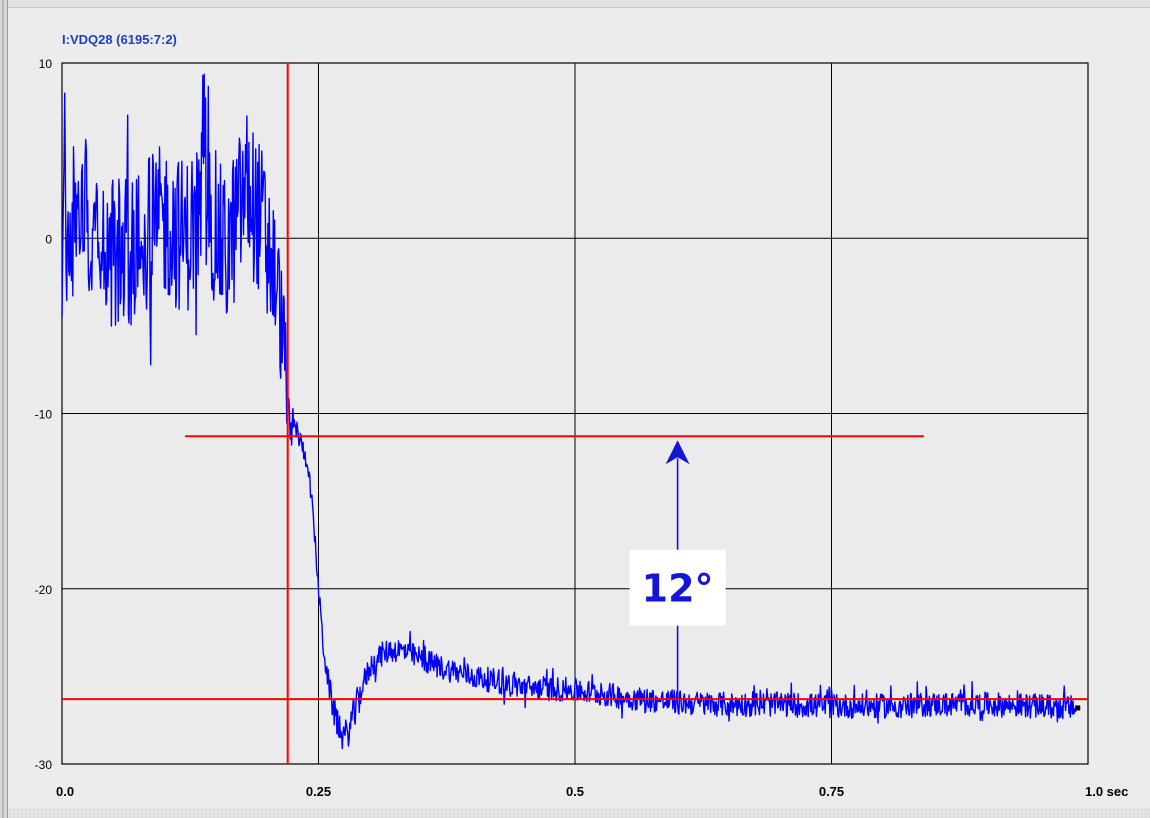 Image resolution: width=1150 pixels, height=818 pixels. What do you see at coordinates (579, 4) in the screenshot?
I see `window-top-border` at bounding box center [579, 4].